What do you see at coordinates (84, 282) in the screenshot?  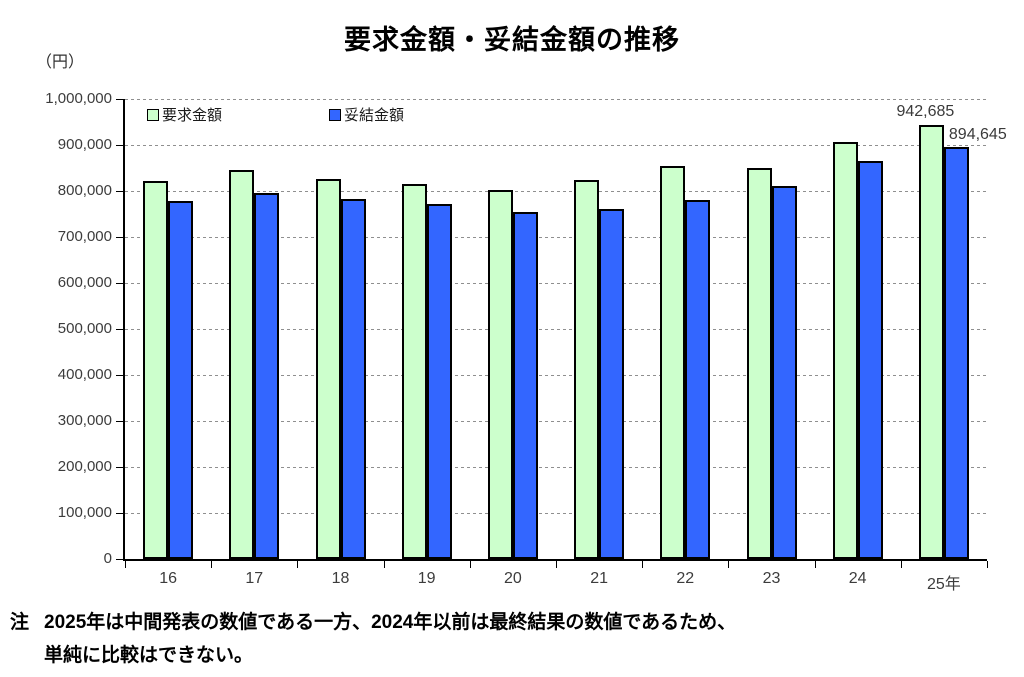 I see `y-axis-label-600000: 600,000` at bounding box center [84, 282].